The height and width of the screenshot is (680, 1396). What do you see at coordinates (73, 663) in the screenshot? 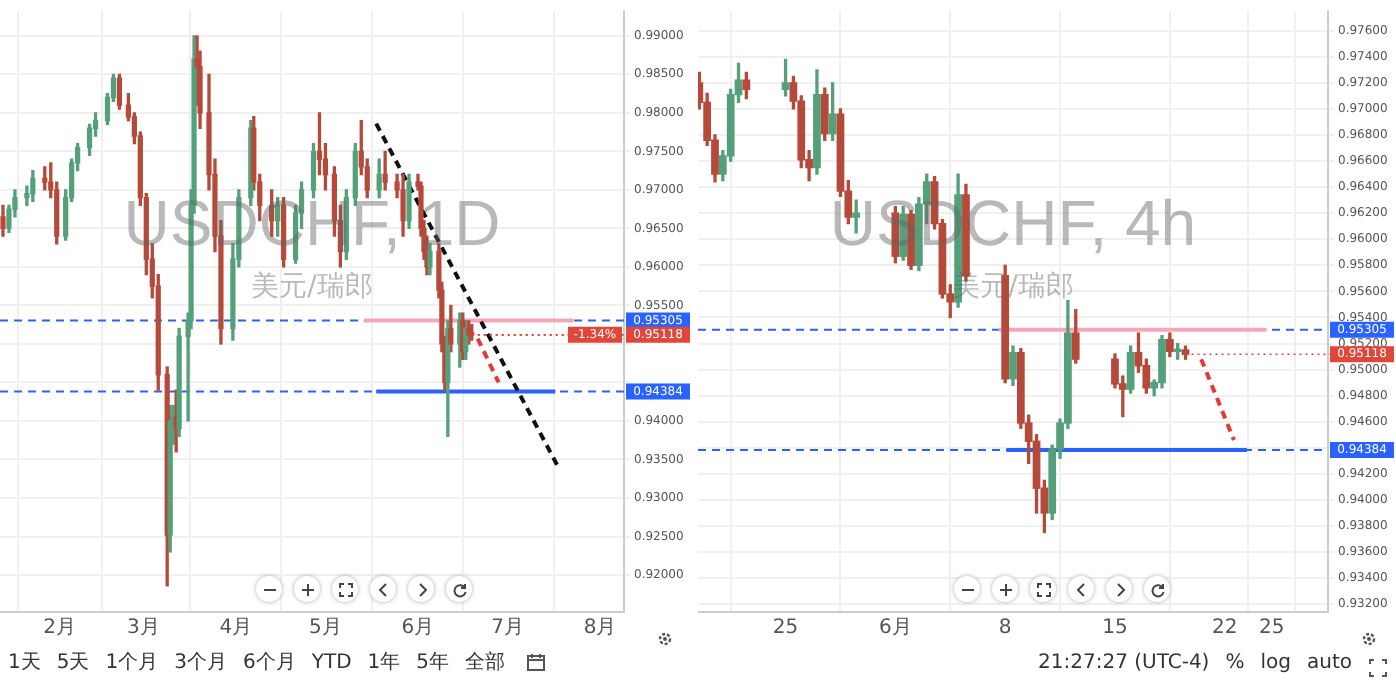
I see `text: 5天` at bounding box center [73, 663].